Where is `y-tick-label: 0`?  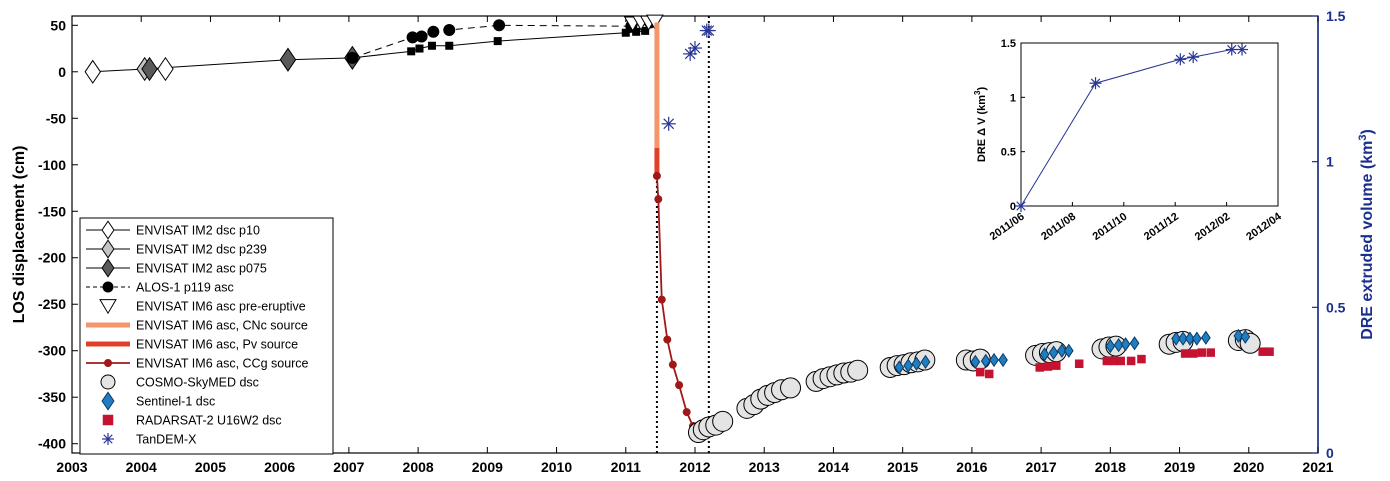
y-tick-label: 0 is located at coordinates (62, 72).